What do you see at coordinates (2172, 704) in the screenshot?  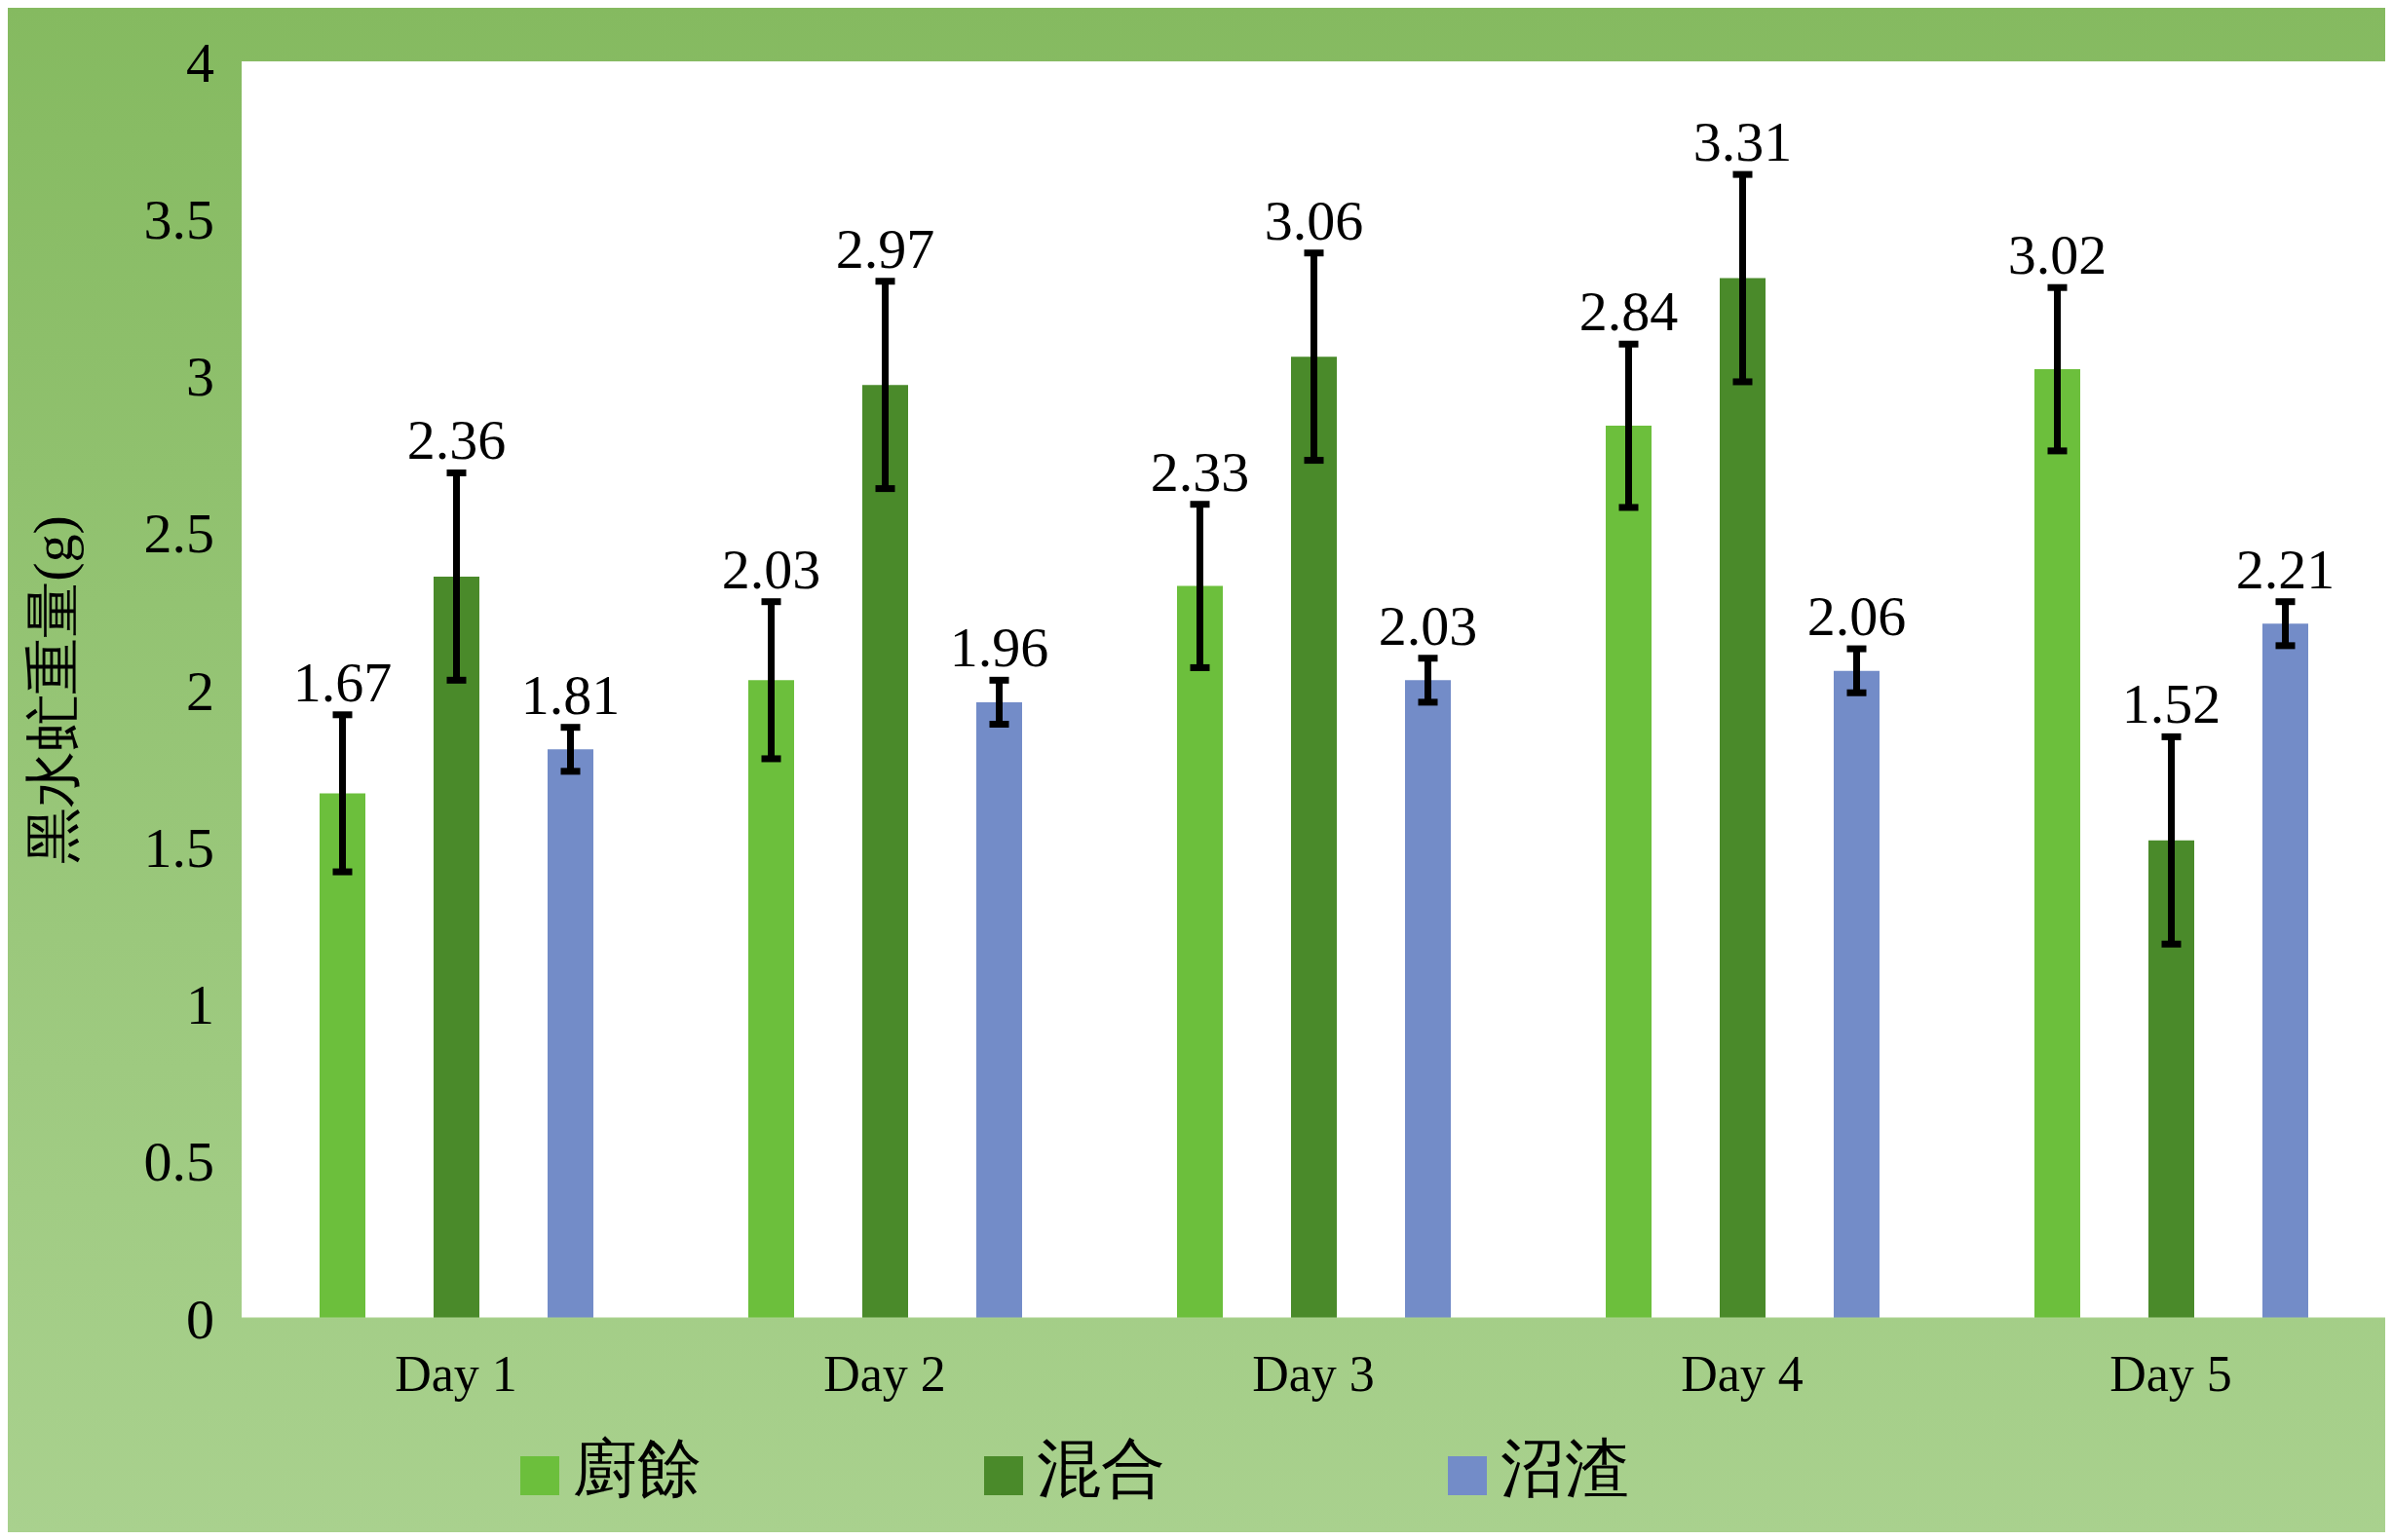 I see `data-label: 1.52` at bounding box center [2172, 704].